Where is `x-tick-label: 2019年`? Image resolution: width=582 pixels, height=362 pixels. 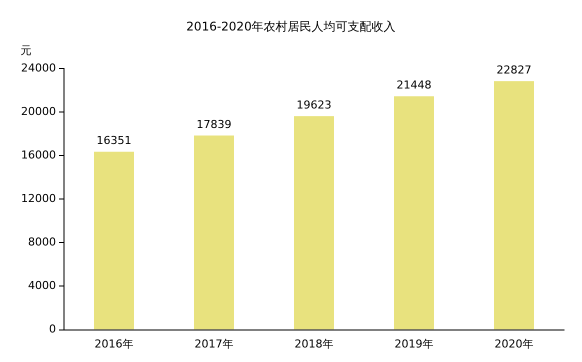 x-tick-label: 2019年 is located at coordinates (414, 343).